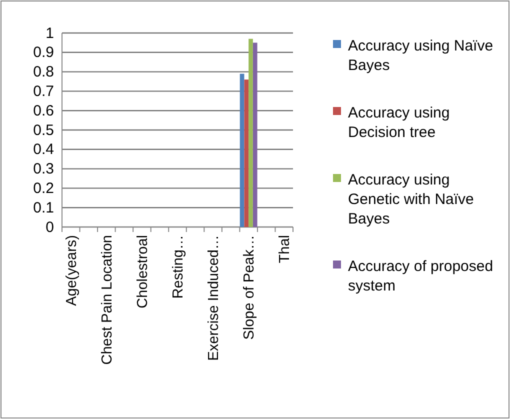  I want to click on y-tick-label: 0.5, so click(43, 130).